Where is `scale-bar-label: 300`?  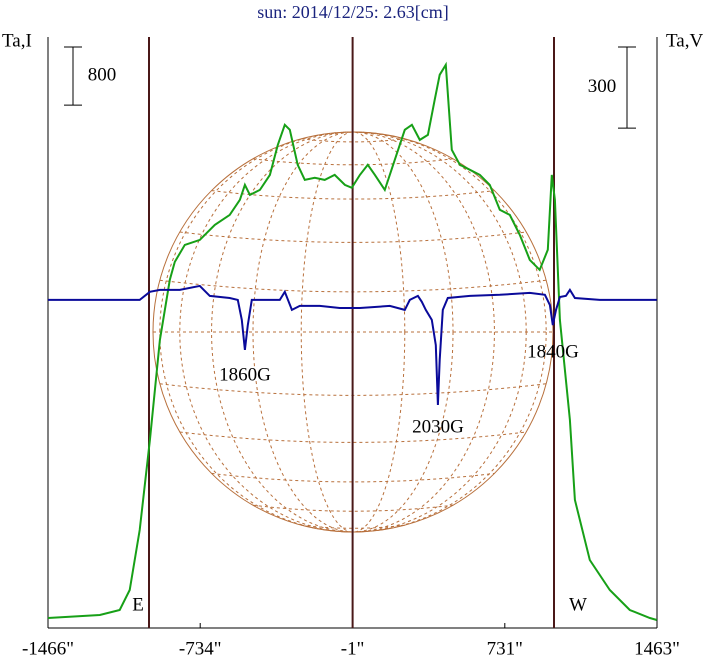
scale-bar-label: 300 is located at coordinates (602, 86).